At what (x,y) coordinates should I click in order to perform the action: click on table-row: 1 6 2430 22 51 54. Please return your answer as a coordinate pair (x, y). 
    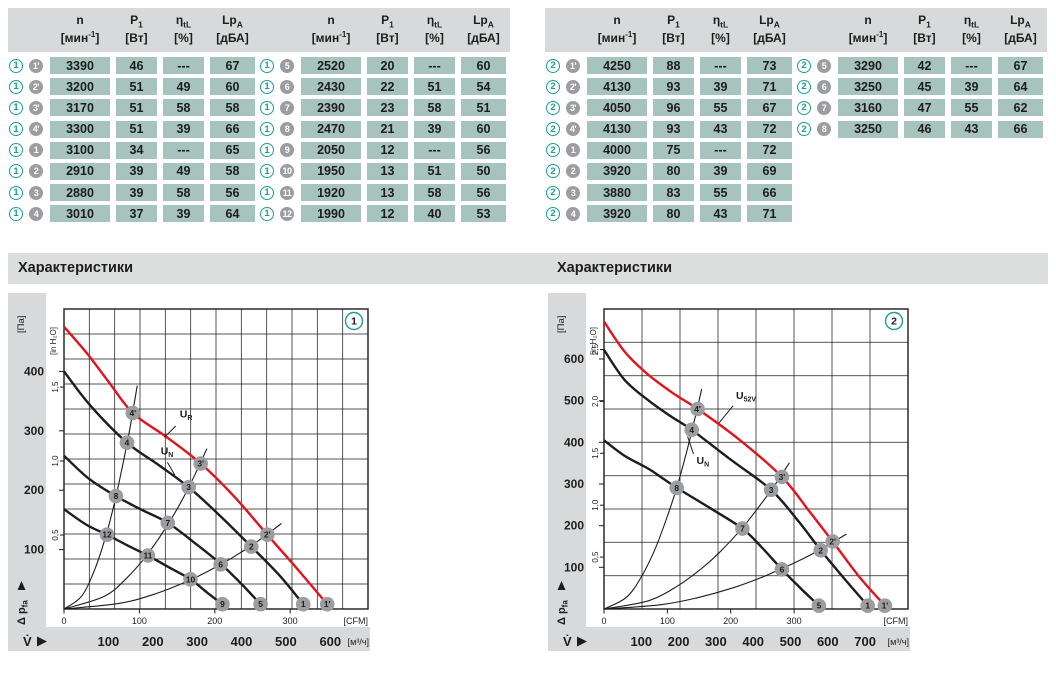
    Looking at the image, I should click on (384, 87).